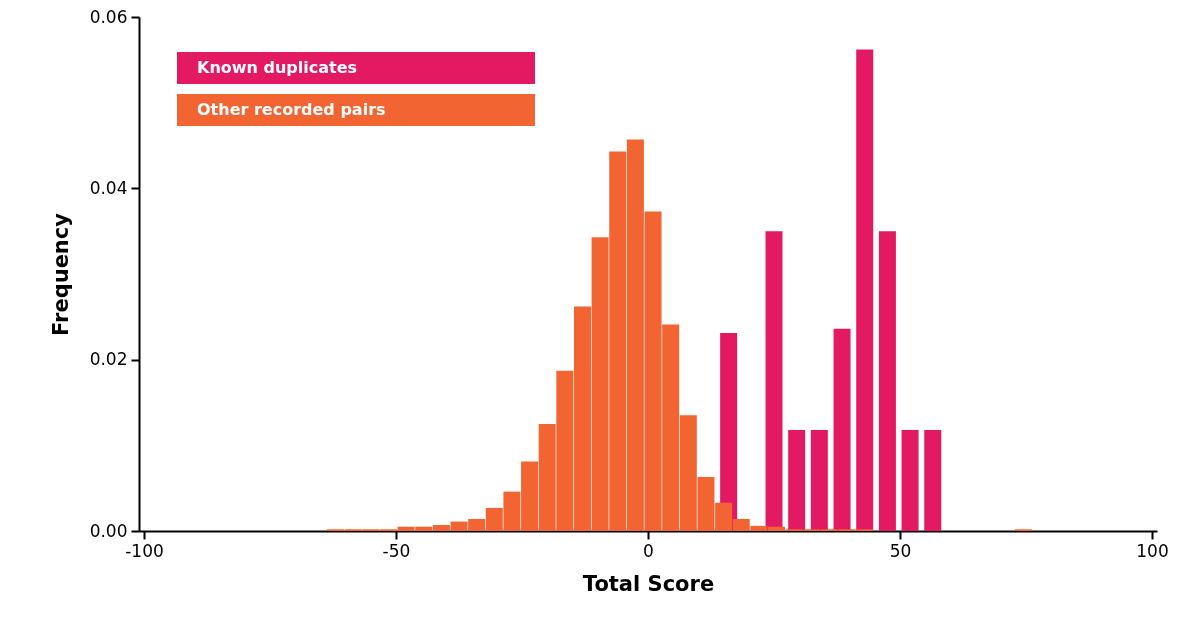 This screenshot has height=623, width=1179. I want to click on text: Known duplicates, so click(277, 67).